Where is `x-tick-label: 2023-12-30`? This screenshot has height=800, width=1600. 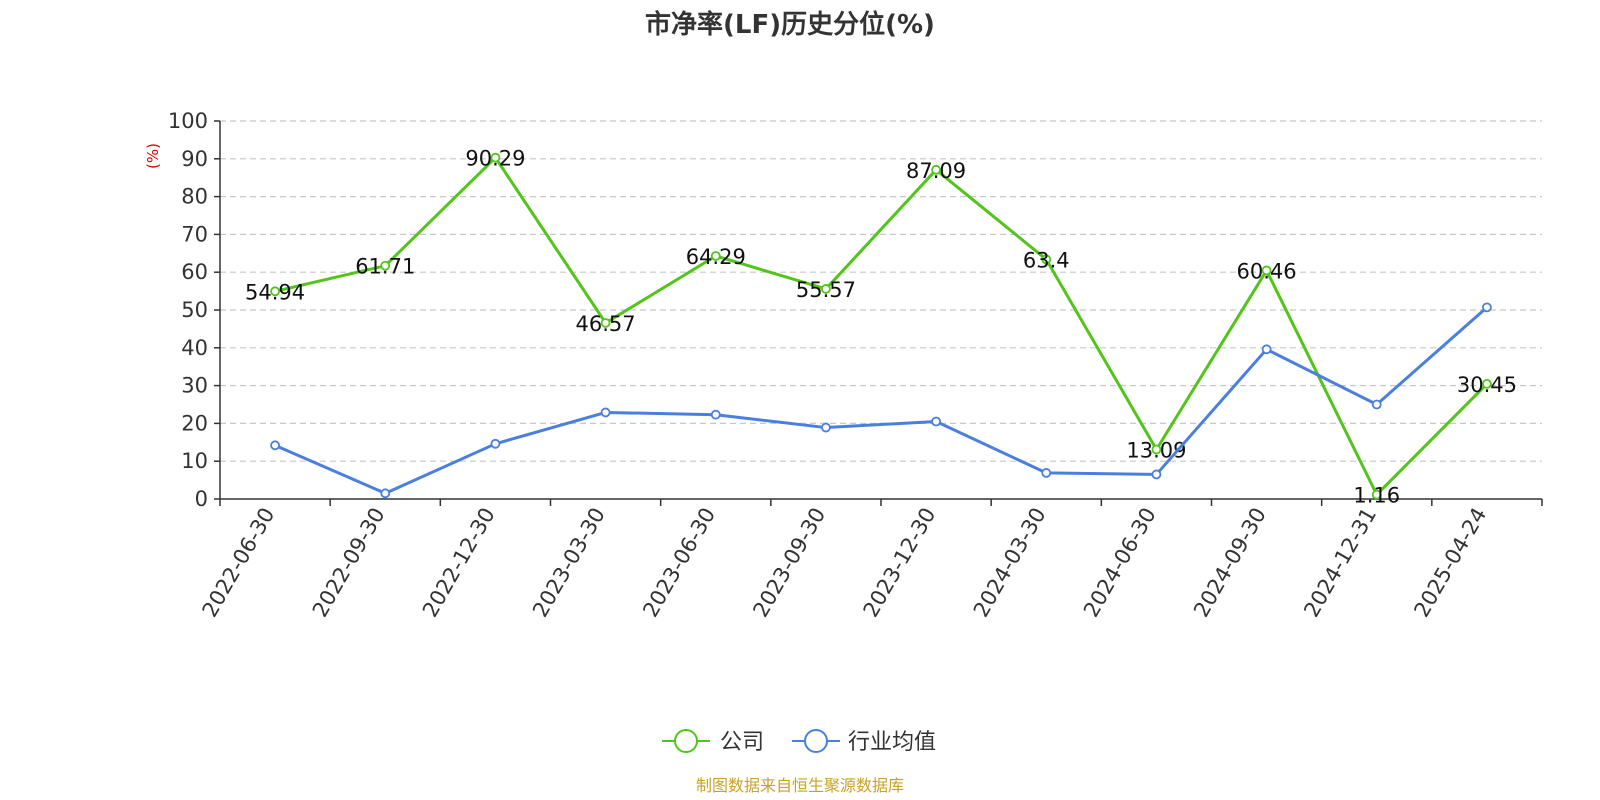 x-tick-label: 2023-12-30 is located at coordinates (900, 562).